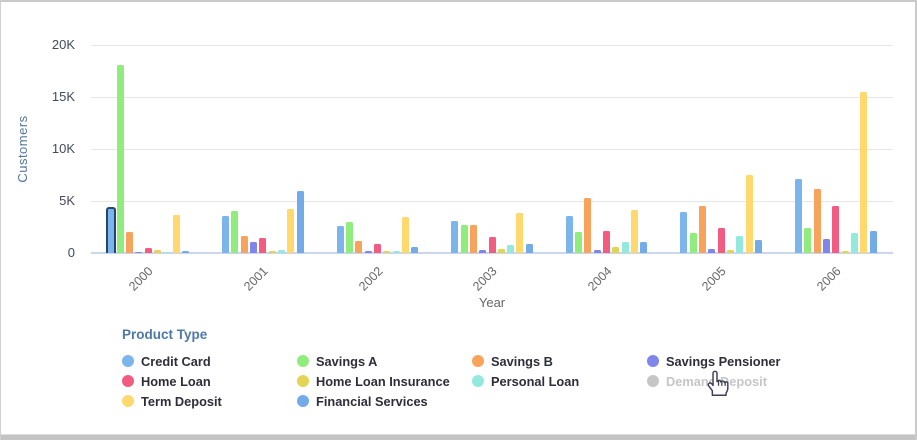 This screenshot has height=440, width=917. What do you see at coordinates (130, 242) in the screenshot?
I see `bar-savings-b-2000` at bounding box center [130, 242].